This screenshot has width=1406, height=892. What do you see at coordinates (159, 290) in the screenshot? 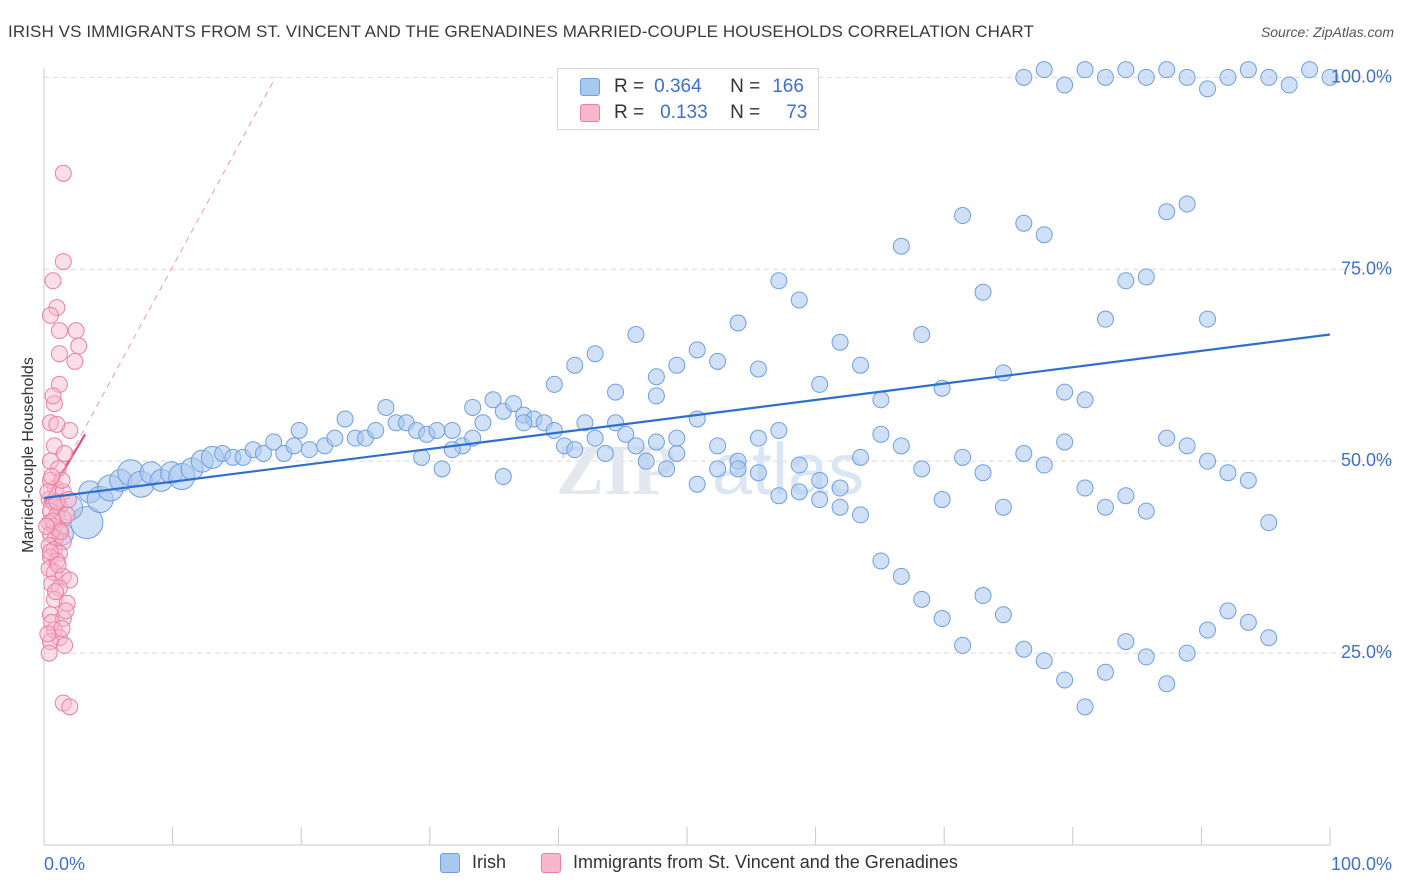
I see `svg-trend` at bounding box center [159, 290].